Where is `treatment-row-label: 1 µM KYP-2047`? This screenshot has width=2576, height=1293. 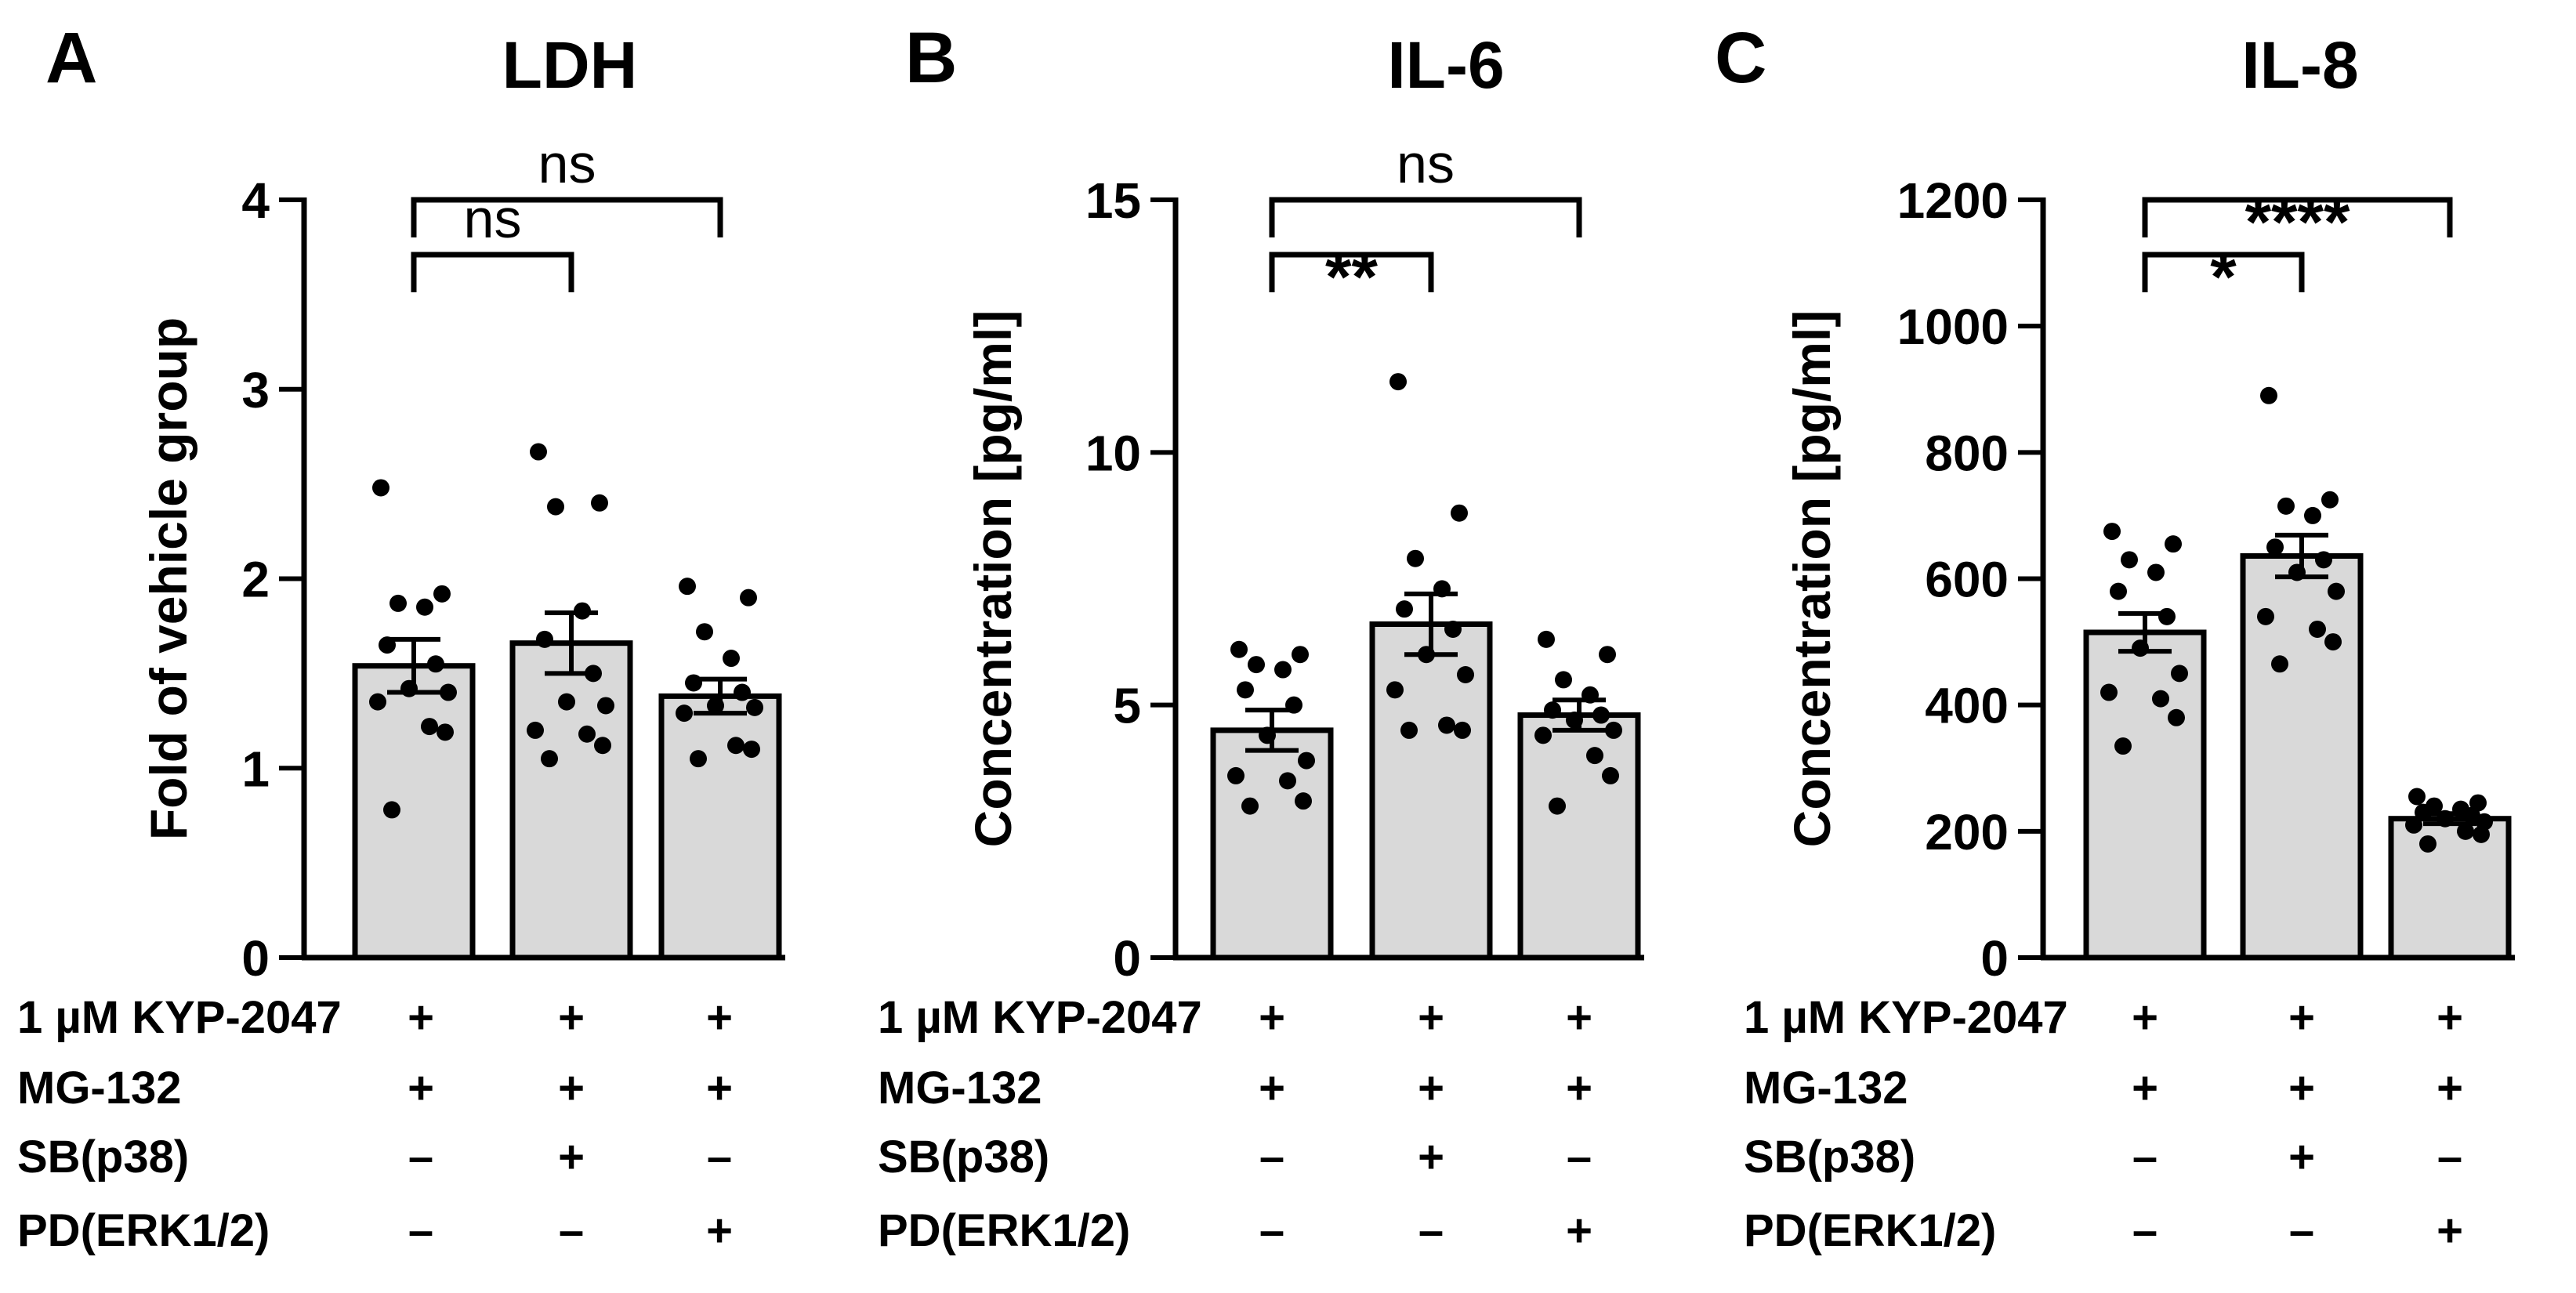 treatment-row-label: 1 µM KYP-2047 is located at coordinates (179, 1017).